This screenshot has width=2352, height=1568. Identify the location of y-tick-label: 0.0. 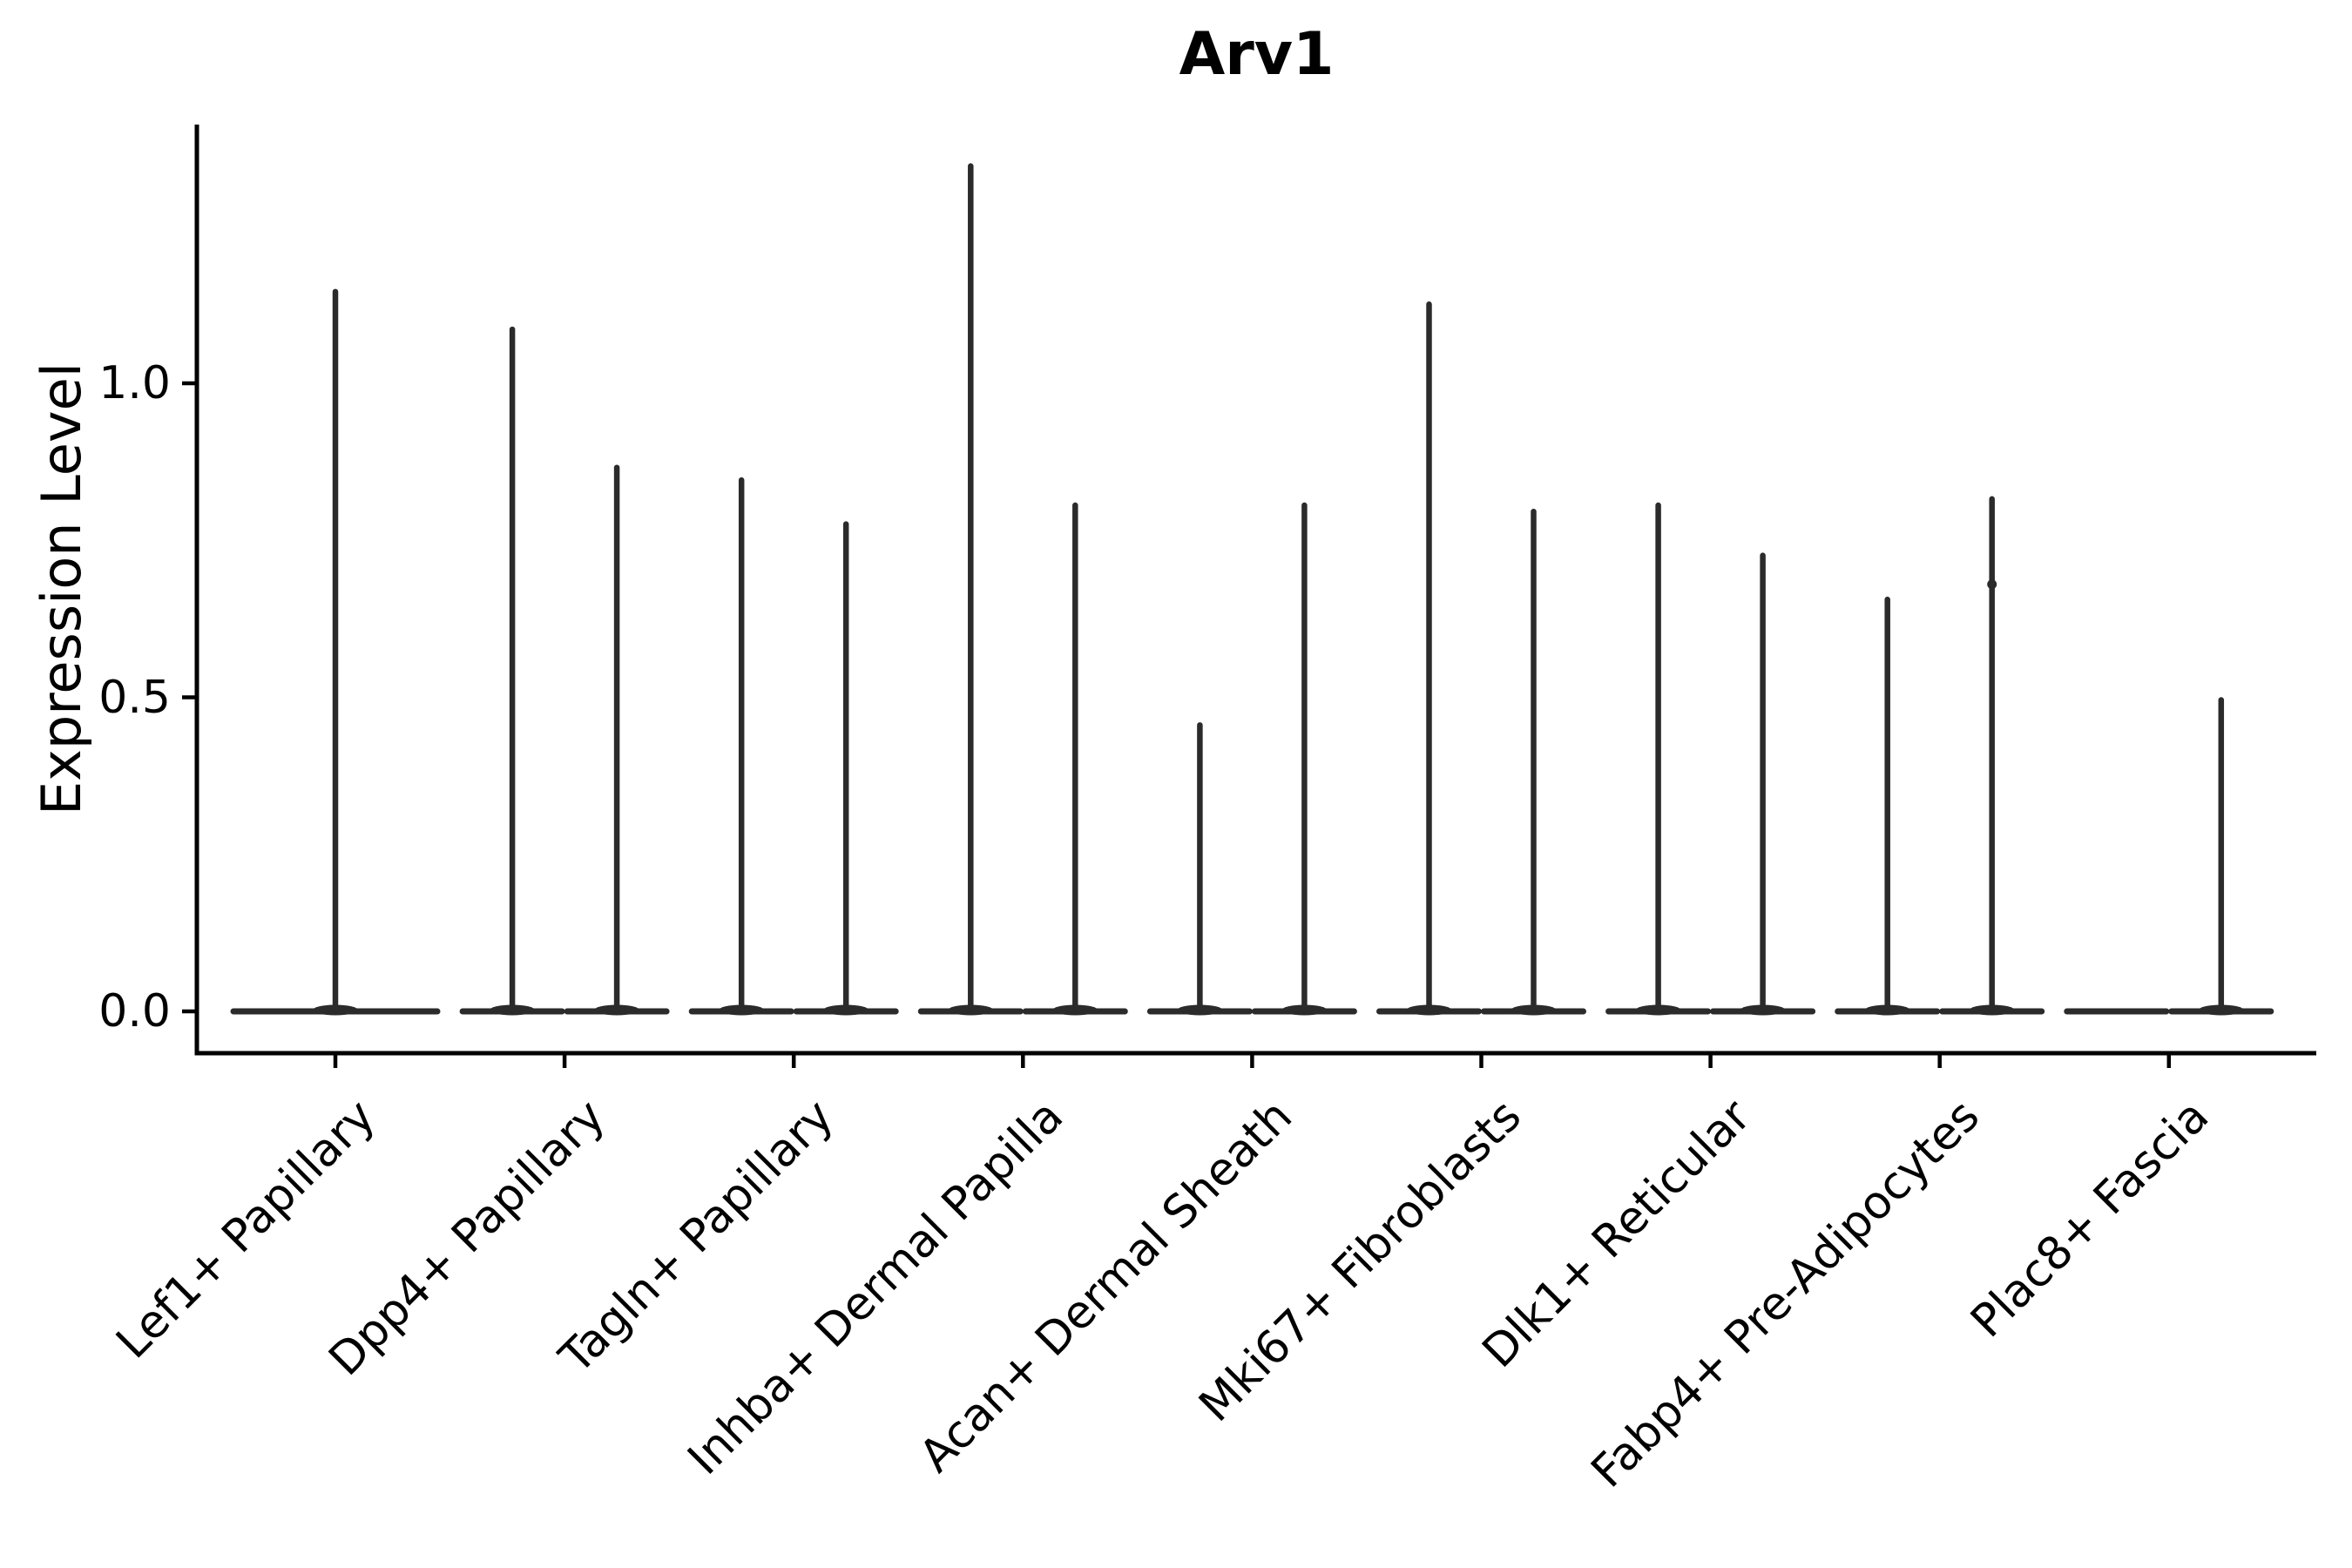
(134, 1011).